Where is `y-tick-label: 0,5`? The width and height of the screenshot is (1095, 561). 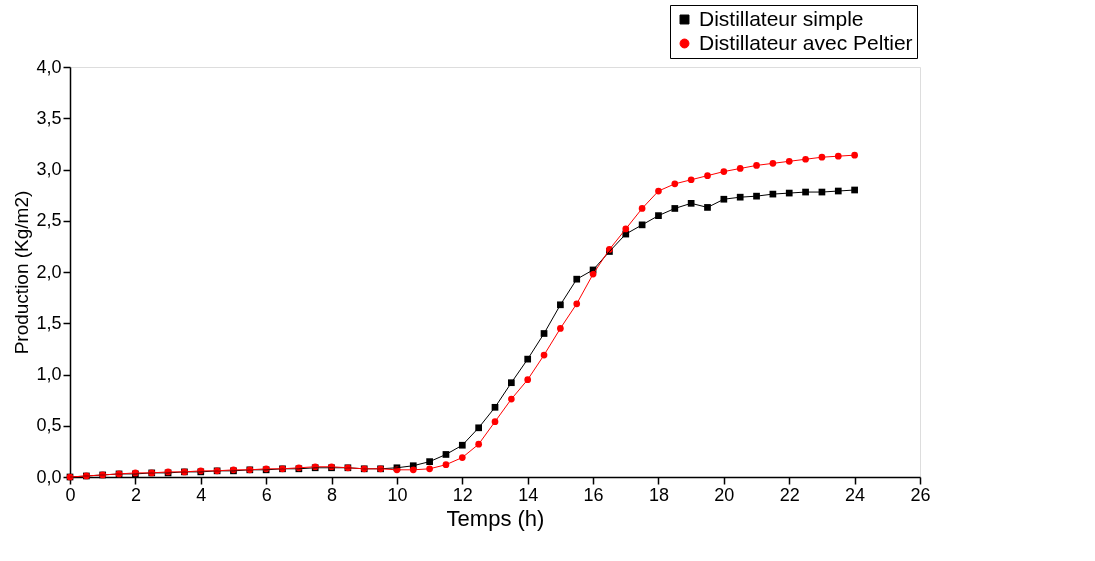 y-tick-label: 0,5 is located at coordinates (49, 425).